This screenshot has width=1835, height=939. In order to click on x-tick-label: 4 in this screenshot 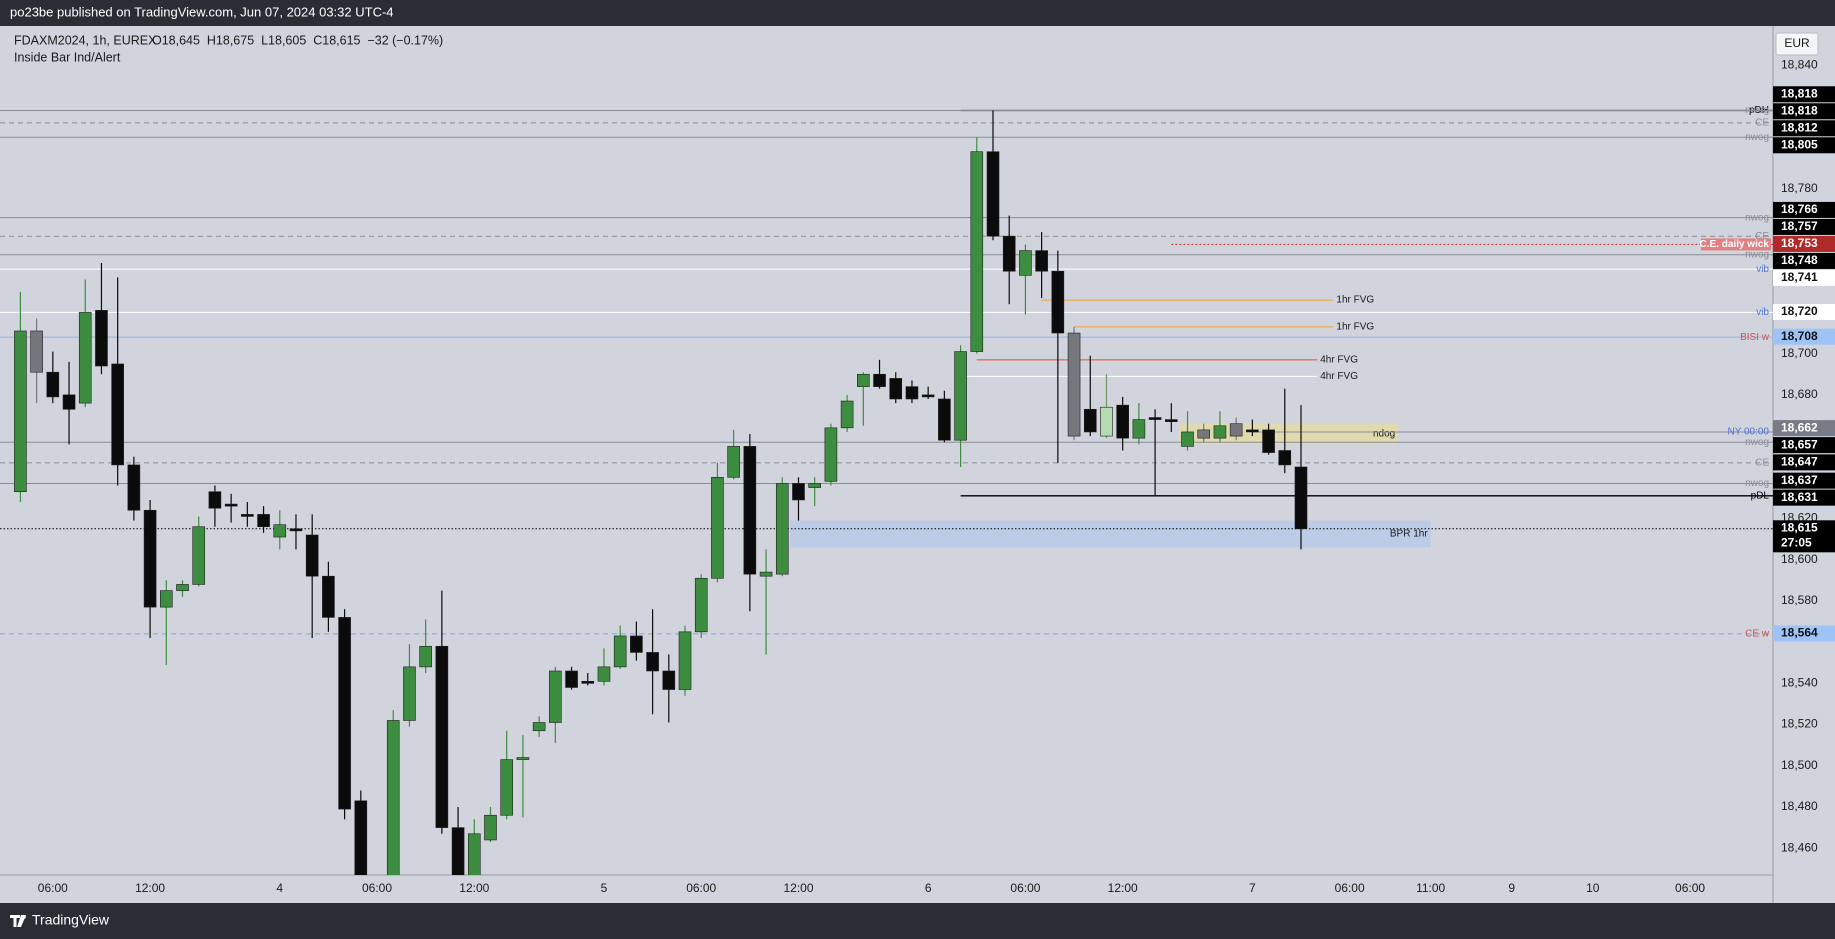, I will do `click(279, 888)`.